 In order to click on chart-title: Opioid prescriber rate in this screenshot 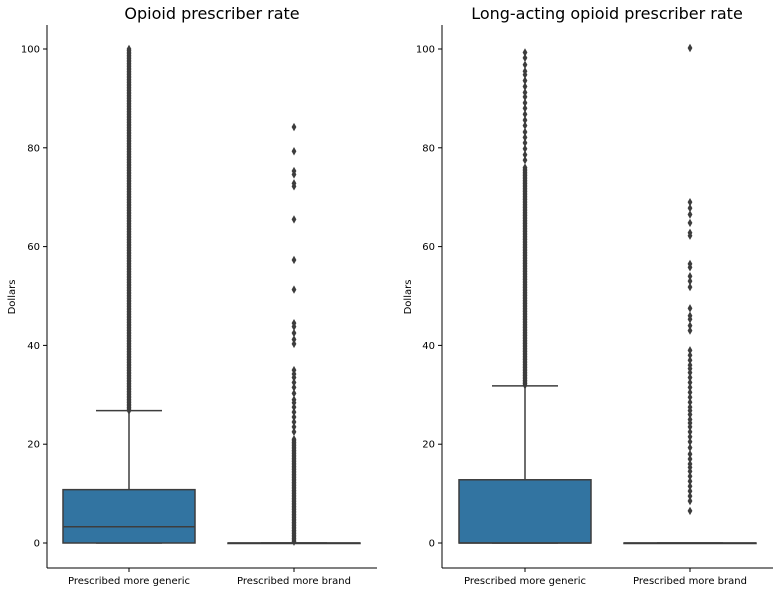, I will do `click(211, 13)`.